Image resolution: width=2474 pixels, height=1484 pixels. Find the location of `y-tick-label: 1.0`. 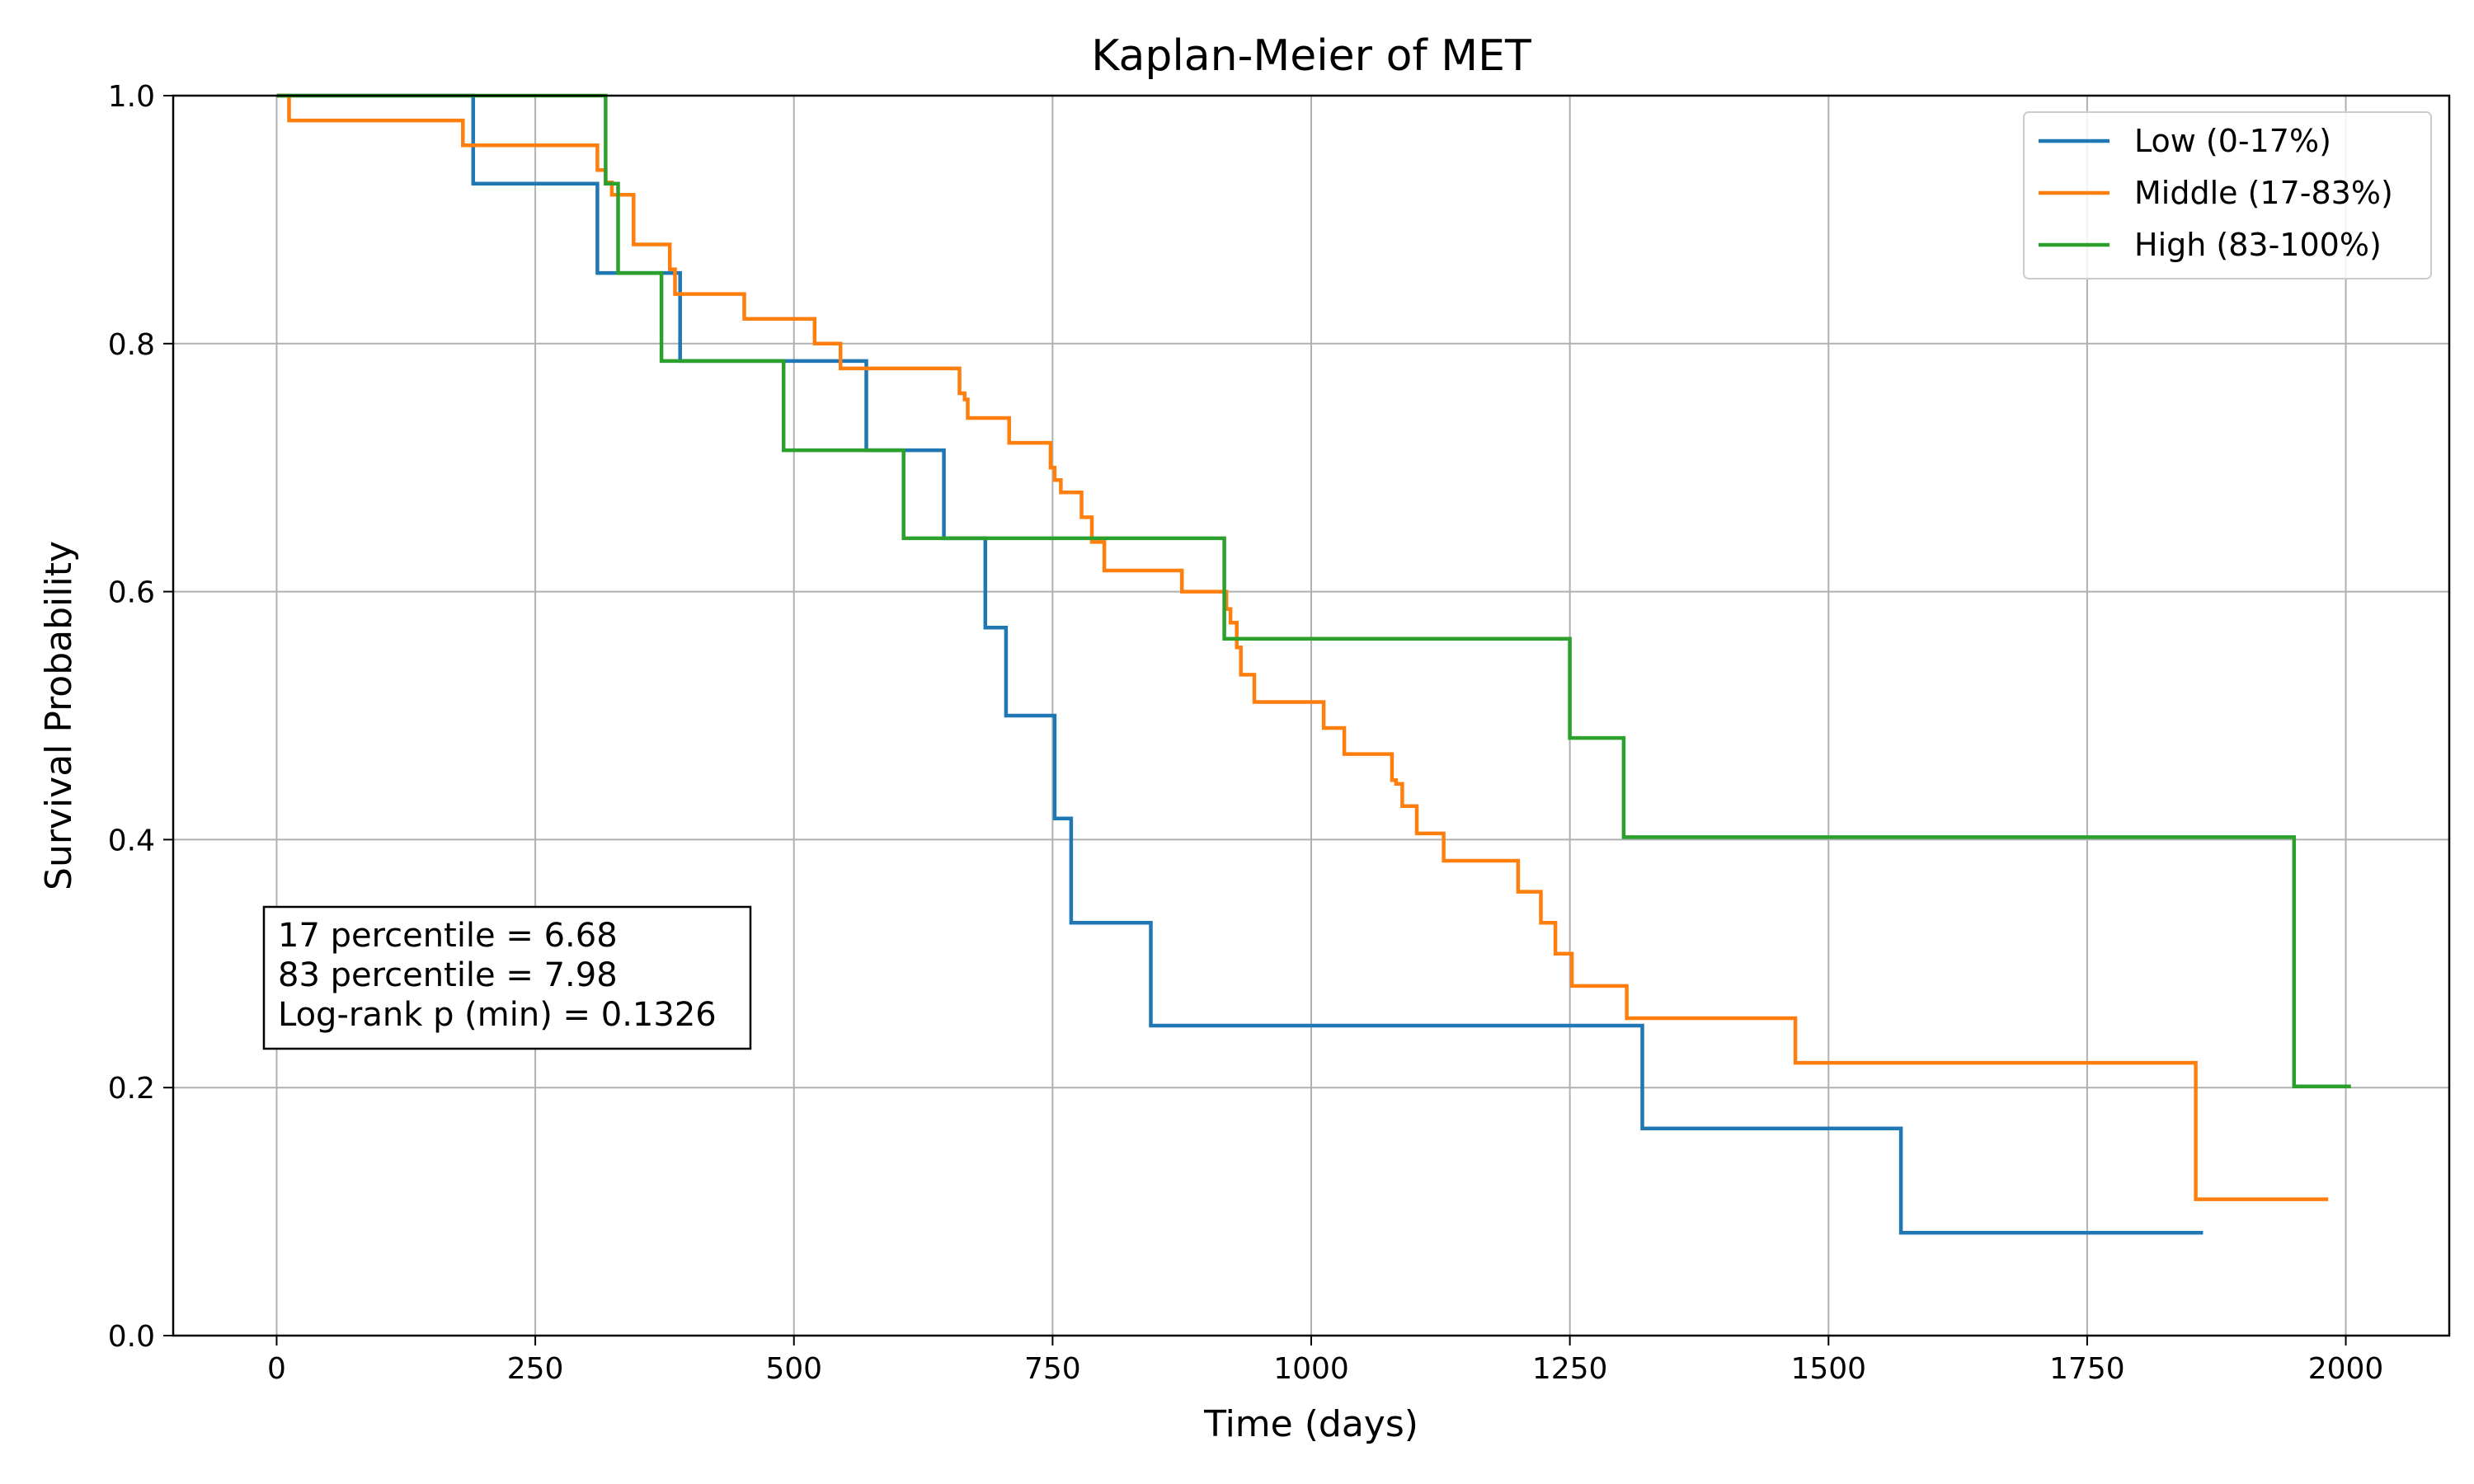

y-tick-label: 1.0 is located at coordinates (131, 97).